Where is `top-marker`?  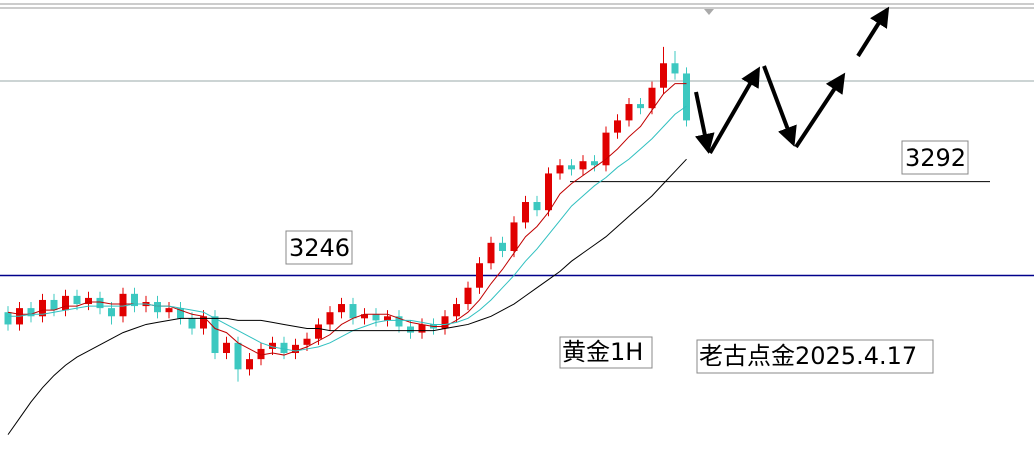 top-marker is located at coordinates (709, 12).